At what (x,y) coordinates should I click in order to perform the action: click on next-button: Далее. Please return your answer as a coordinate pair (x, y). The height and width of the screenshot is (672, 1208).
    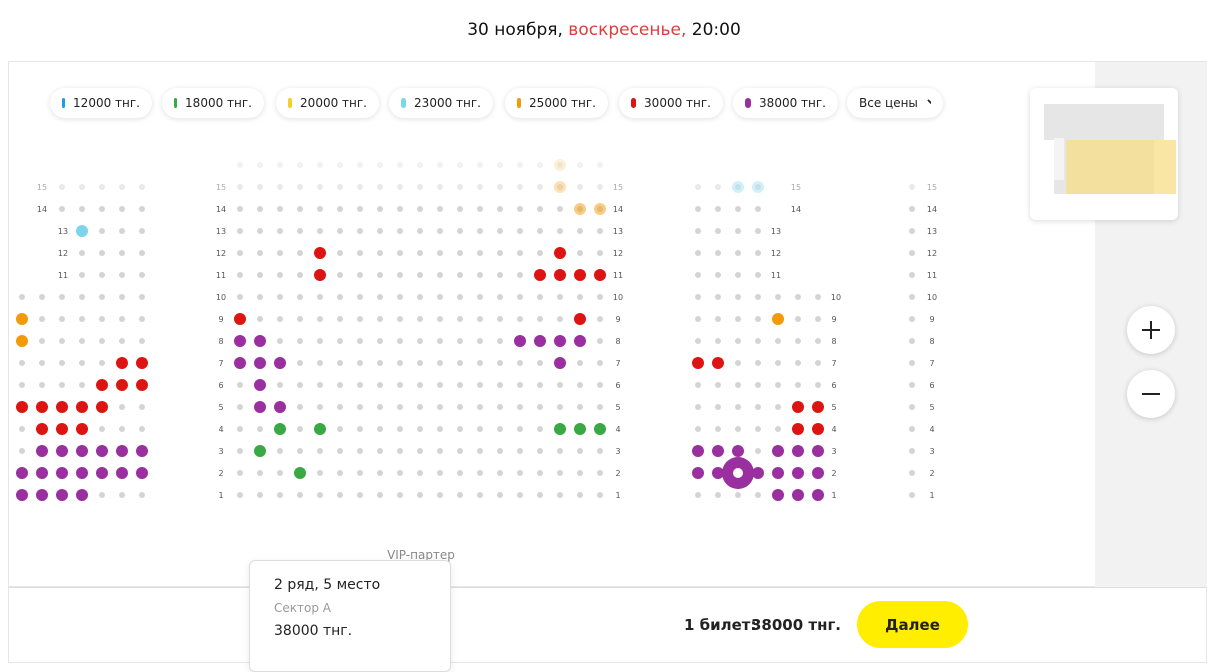
    Looking at the image, I should click on (912, 624).